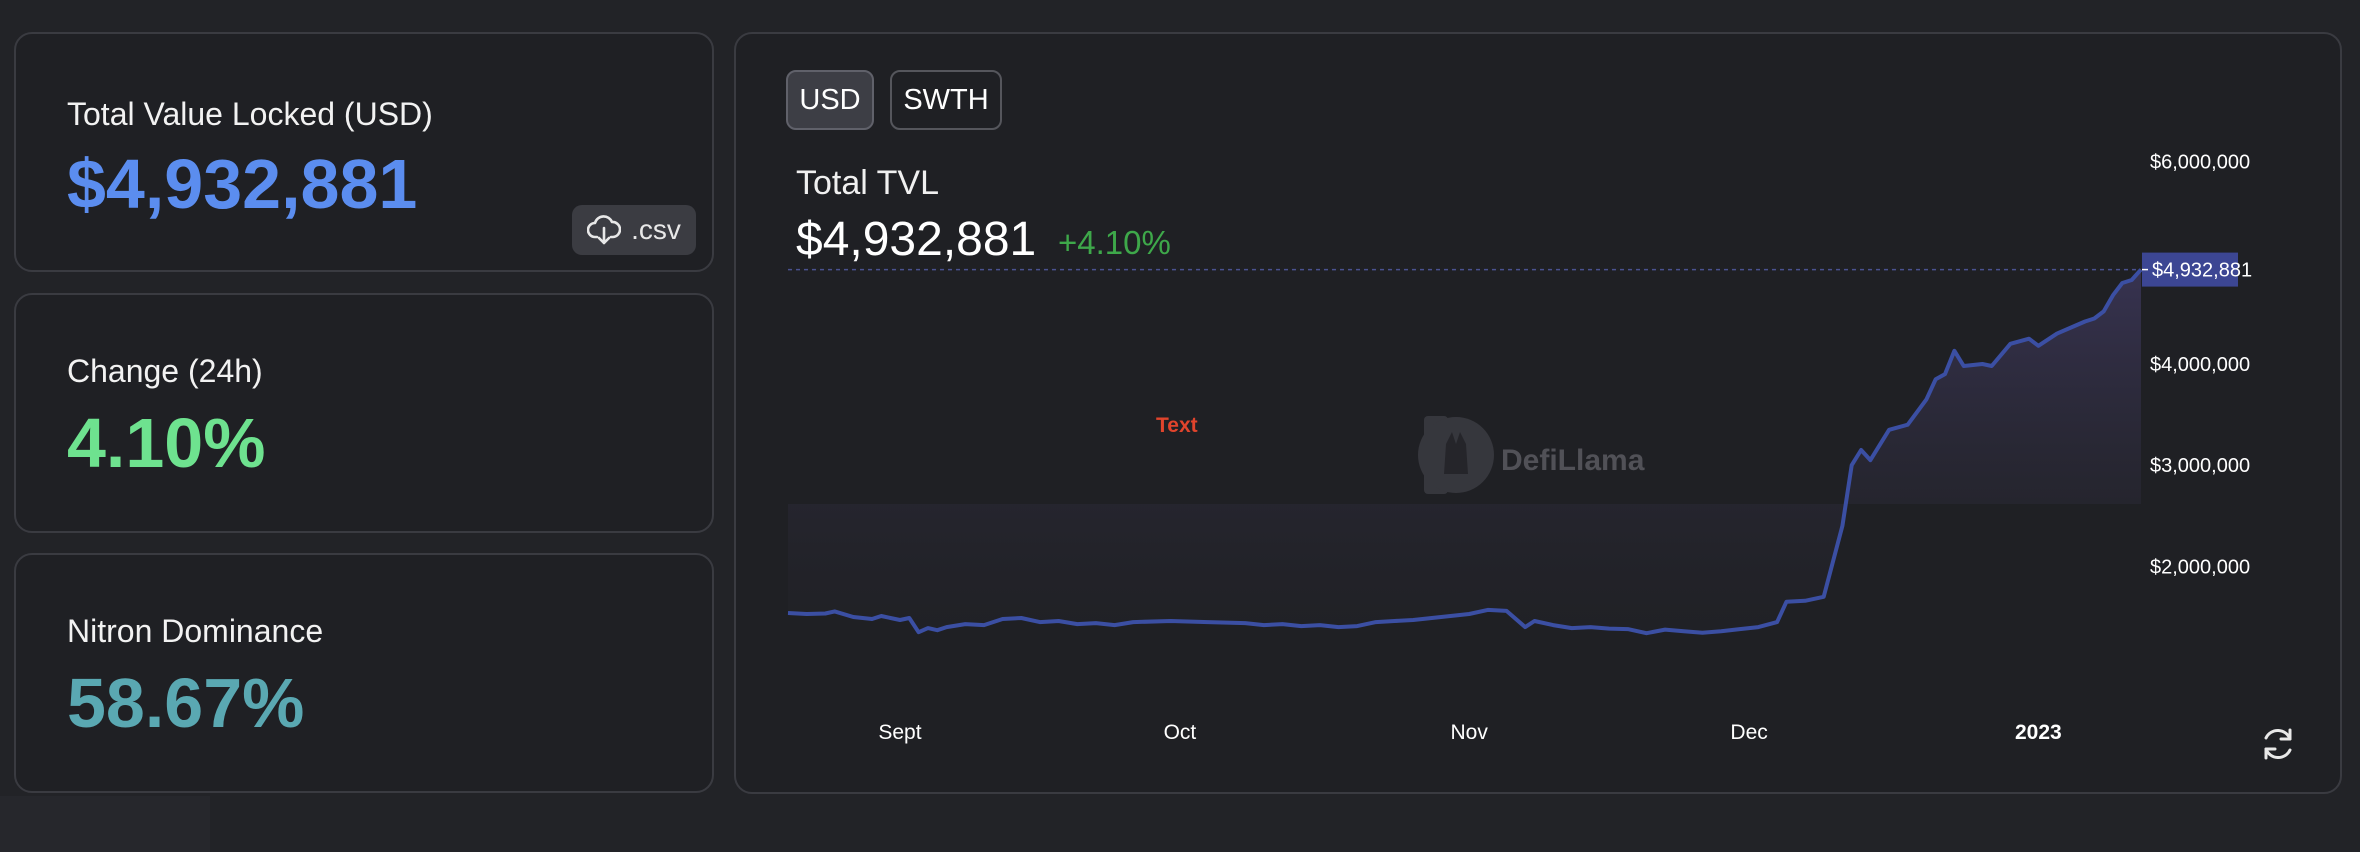 The image size is (2360, 852). I want to click on usd-toggle-button: USD, so click(830, 100).